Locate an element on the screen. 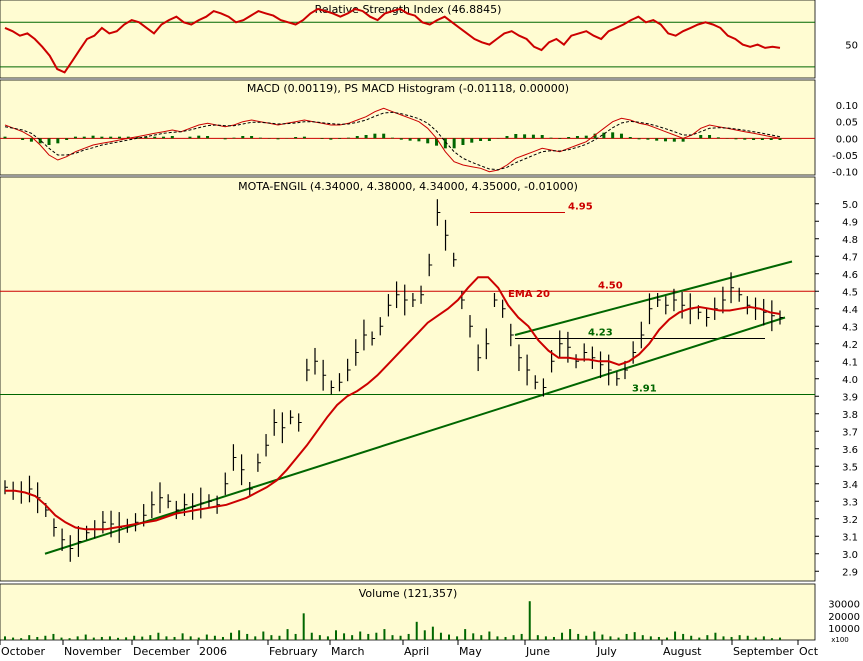  price-tick-label: 4.8 is located at coordinates (850, 240).